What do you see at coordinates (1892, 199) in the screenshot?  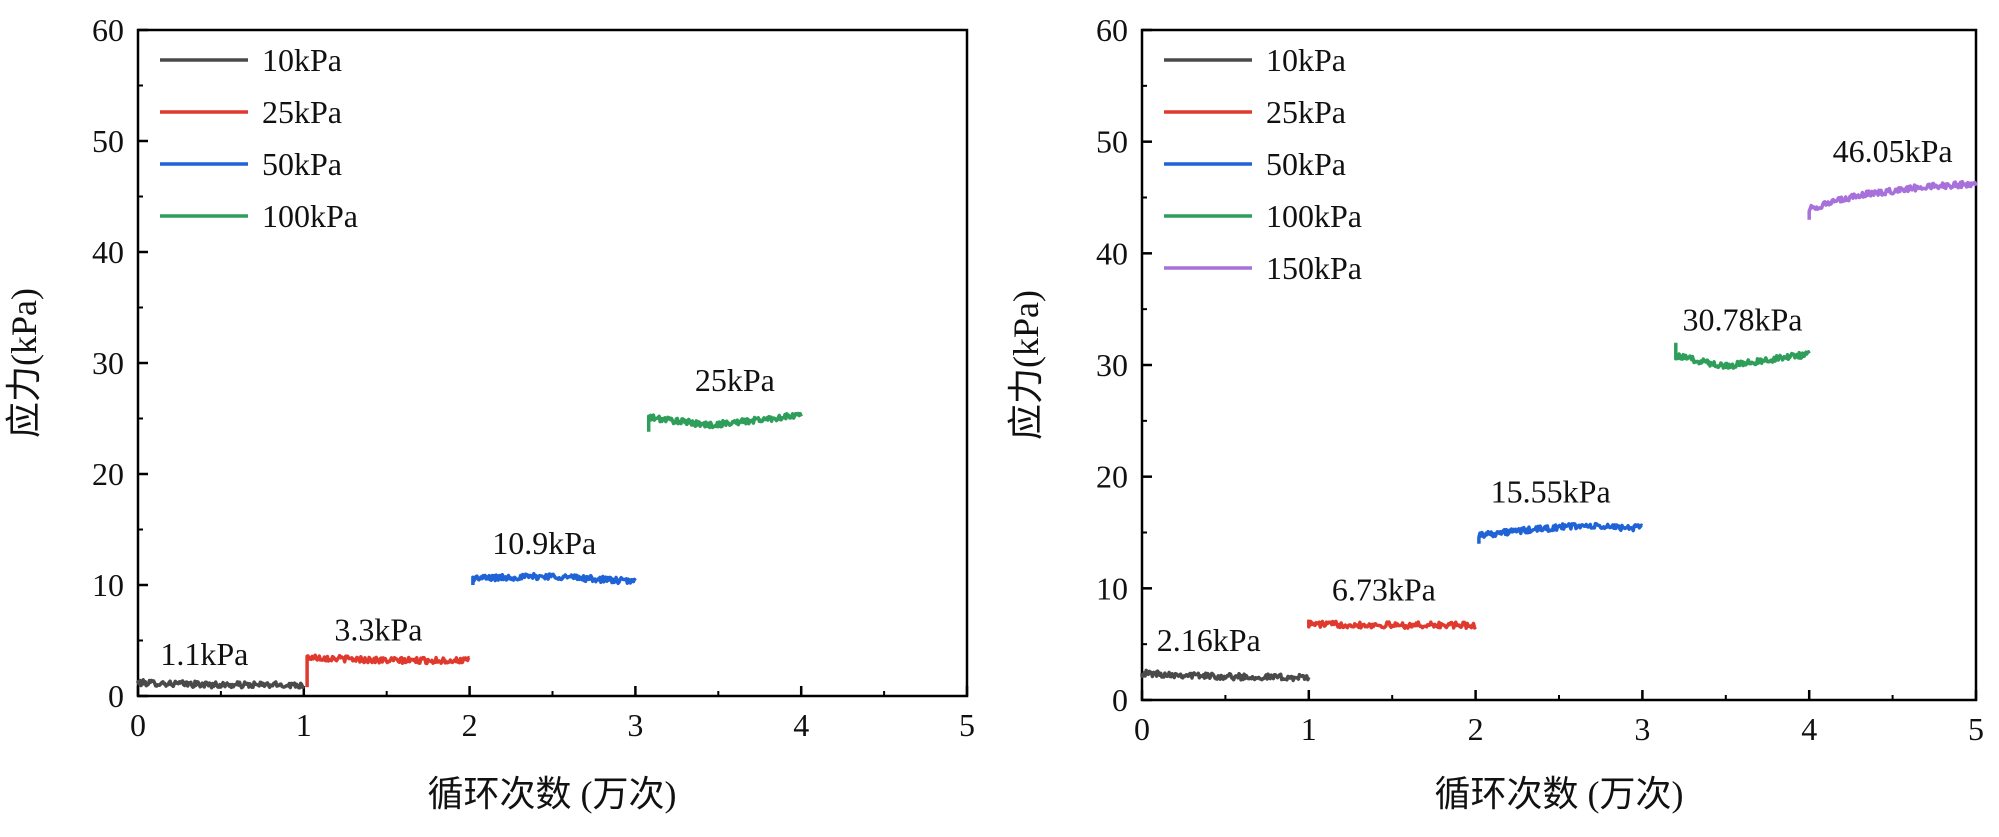 I see `series-line-150kPa` at bounding box center [1892, 199].